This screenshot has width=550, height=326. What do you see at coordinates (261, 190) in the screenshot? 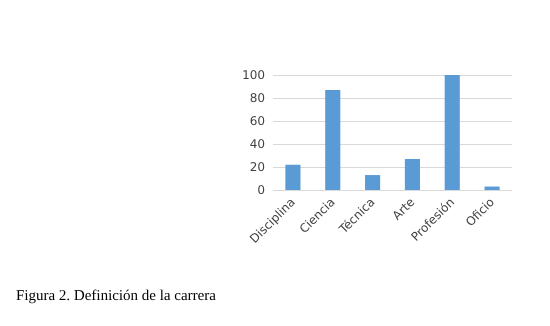
I see `y-tick-label: 0` at bounding box center [261, 190].